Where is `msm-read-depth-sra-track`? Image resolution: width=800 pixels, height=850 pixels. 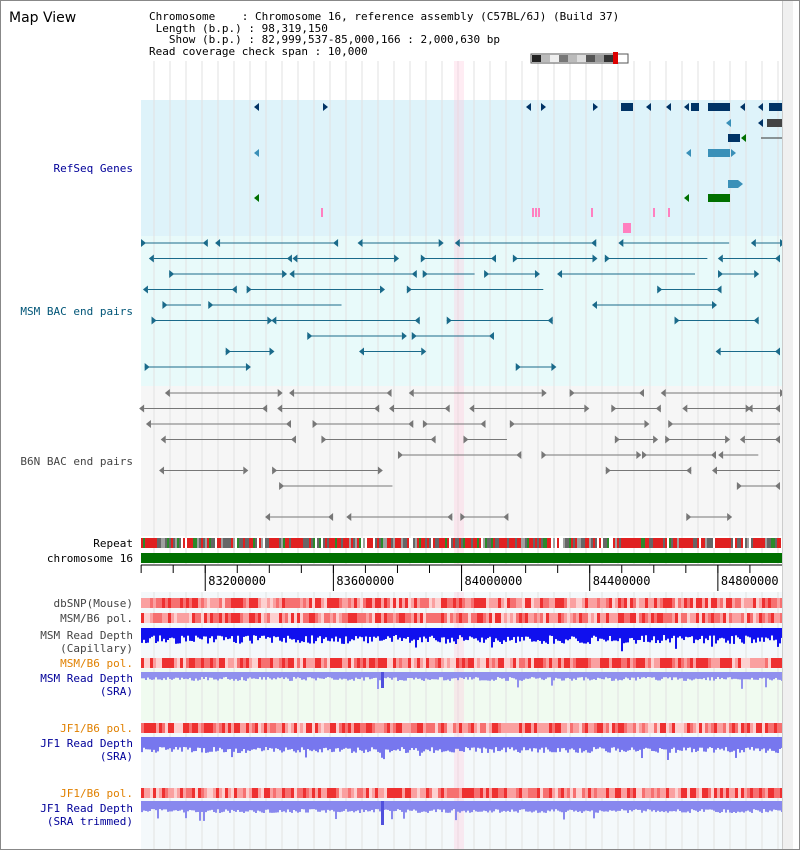 msm-read-depth-sra-track is located at coordinates (462, 680).